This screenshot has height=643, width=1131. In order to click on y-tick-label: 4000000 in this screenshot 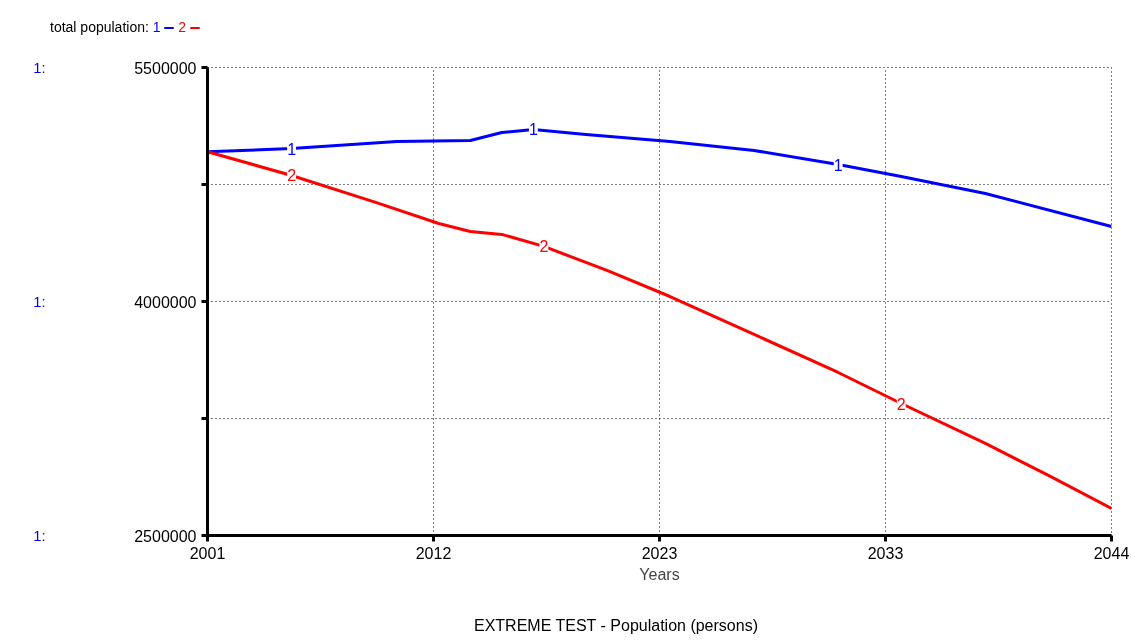, I will do `click(165, 302)`.